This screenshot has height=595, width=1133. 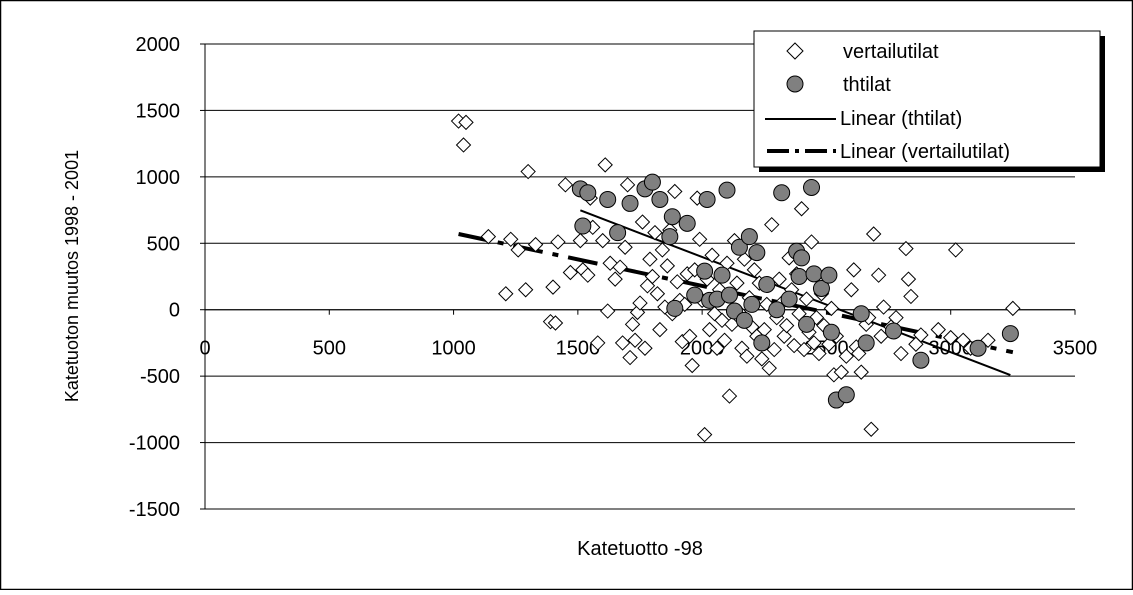 What do you see at coordinates (1075, 349) in the screenshot?
I see `x-tick-label: 3500` at bounding box center [1075, 349].